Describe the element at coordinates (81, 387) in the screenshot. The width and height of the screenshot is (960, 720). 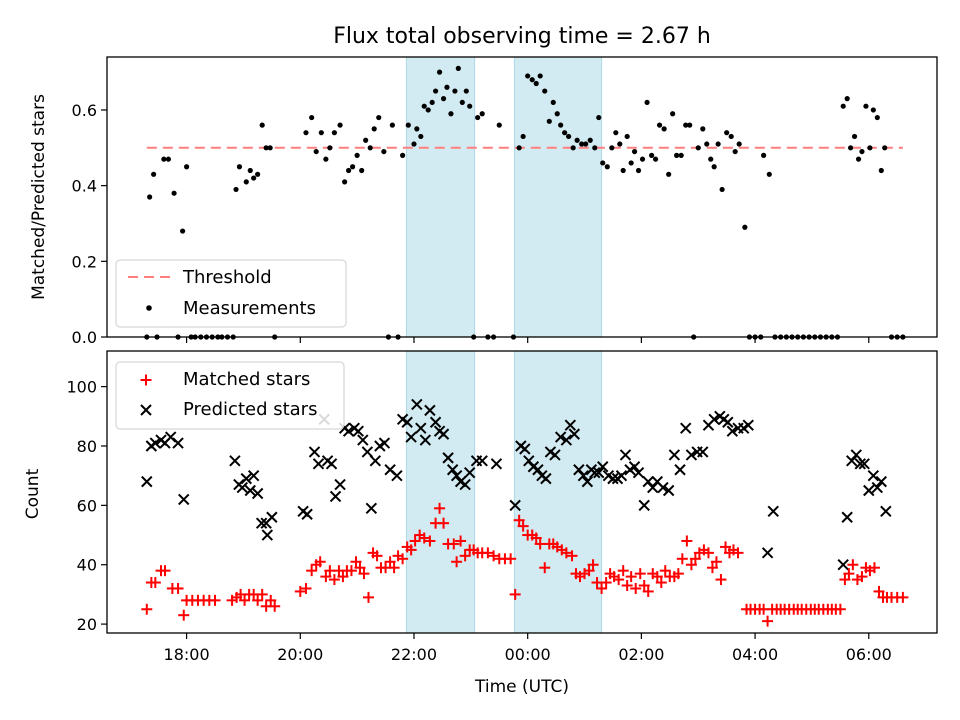
I see `bottom-y-tick-label-4: 100` at that location.